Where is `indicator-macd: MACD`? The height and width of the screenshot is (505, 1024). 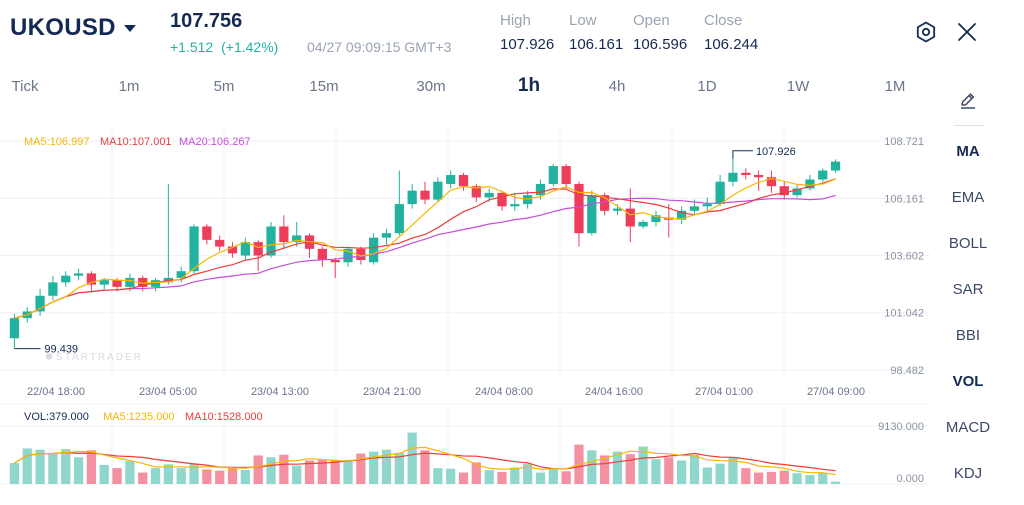
indicator-macd: MACD is located at coordinates (968, 427).